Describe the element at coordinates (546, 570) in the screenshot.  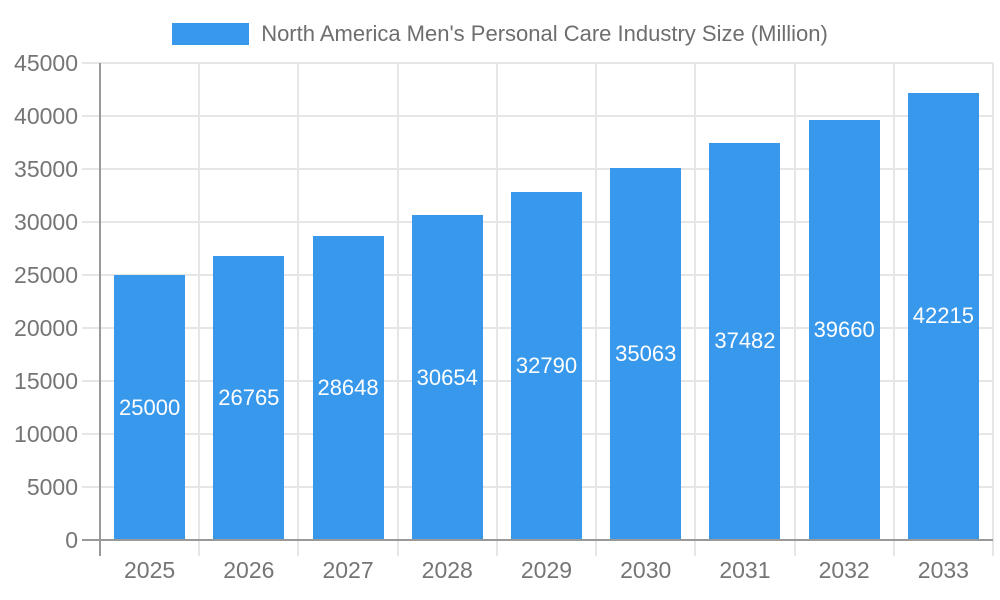
I see `x-axis-tick-label: 2029` at that location.